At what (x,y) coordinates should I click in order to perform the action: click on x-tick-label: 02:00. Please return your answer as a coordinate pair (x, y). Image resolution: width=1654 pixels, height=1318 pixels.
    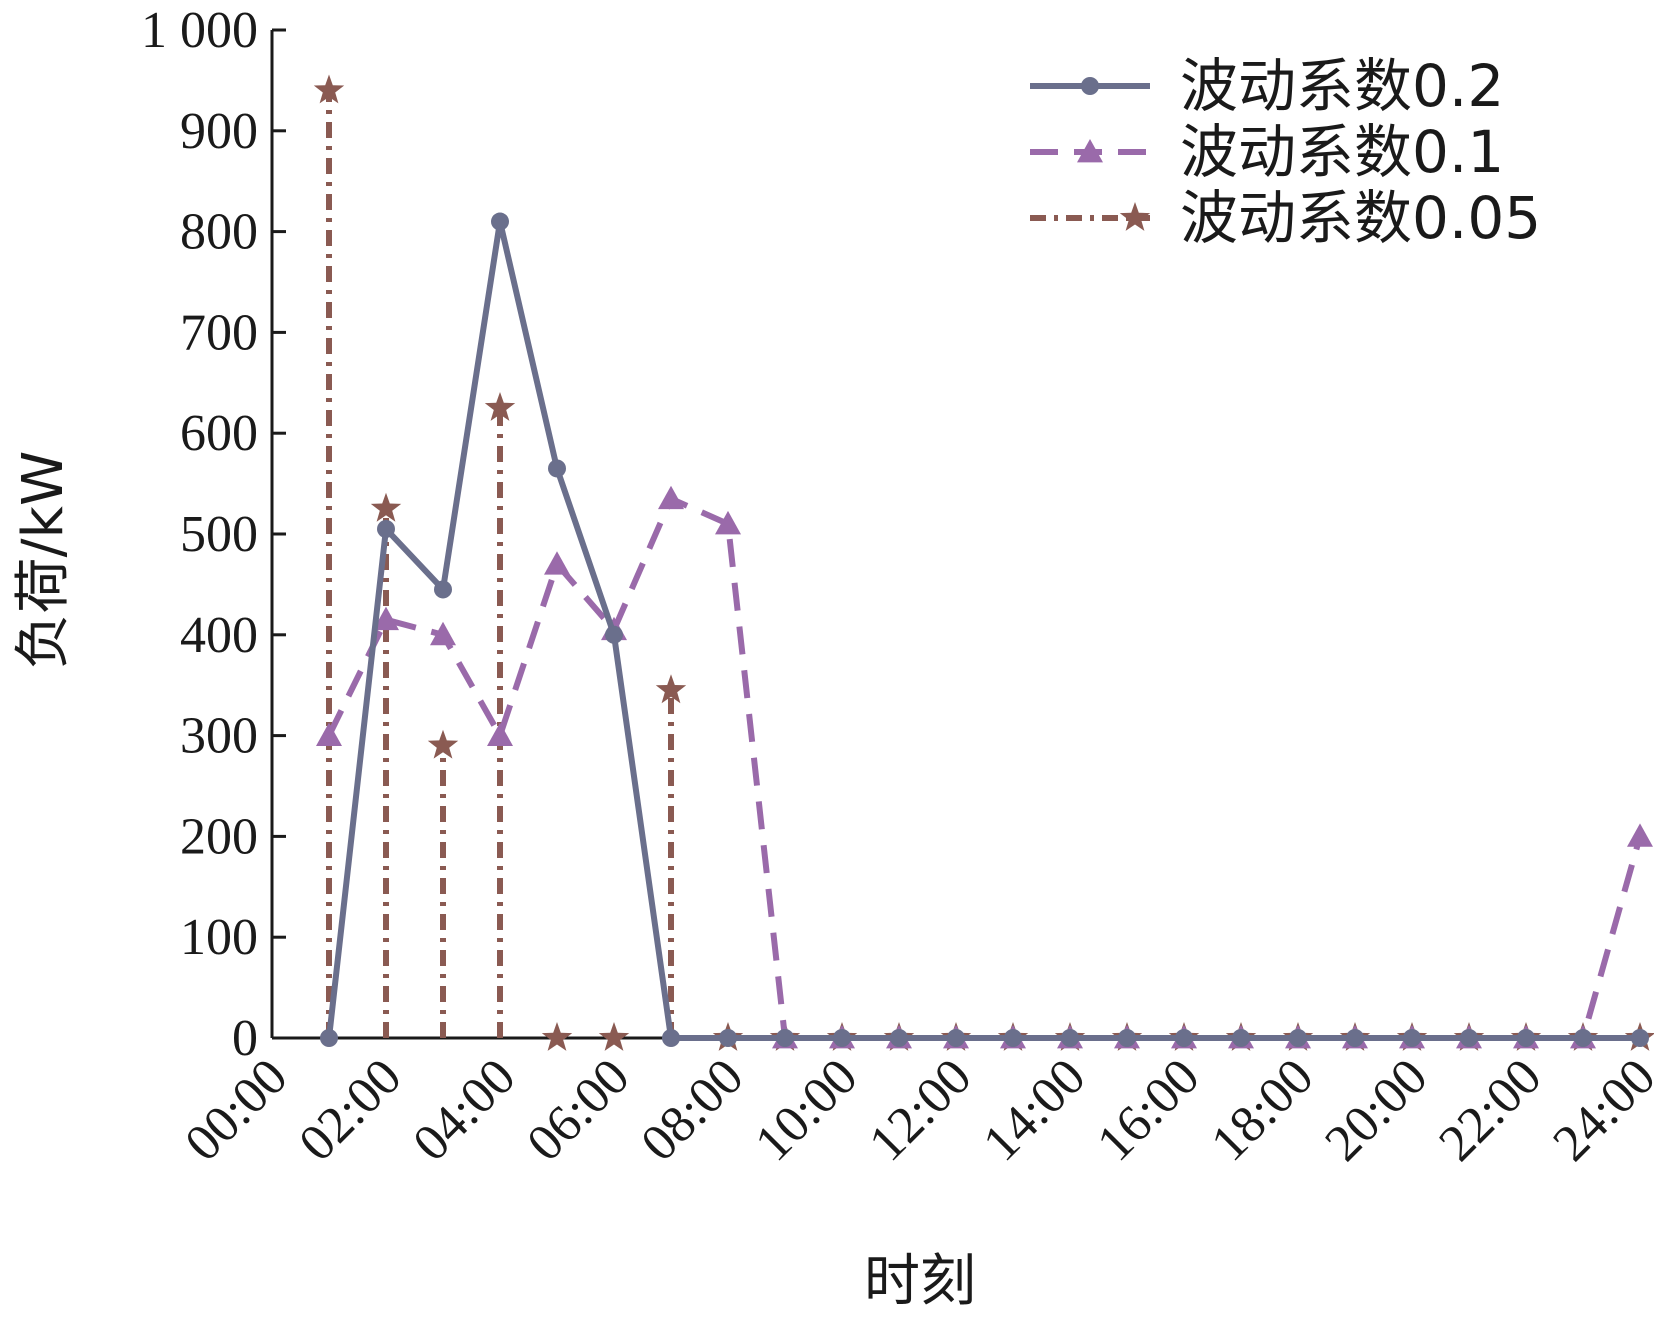
    Looking at the image, I should click on (350, 1110).